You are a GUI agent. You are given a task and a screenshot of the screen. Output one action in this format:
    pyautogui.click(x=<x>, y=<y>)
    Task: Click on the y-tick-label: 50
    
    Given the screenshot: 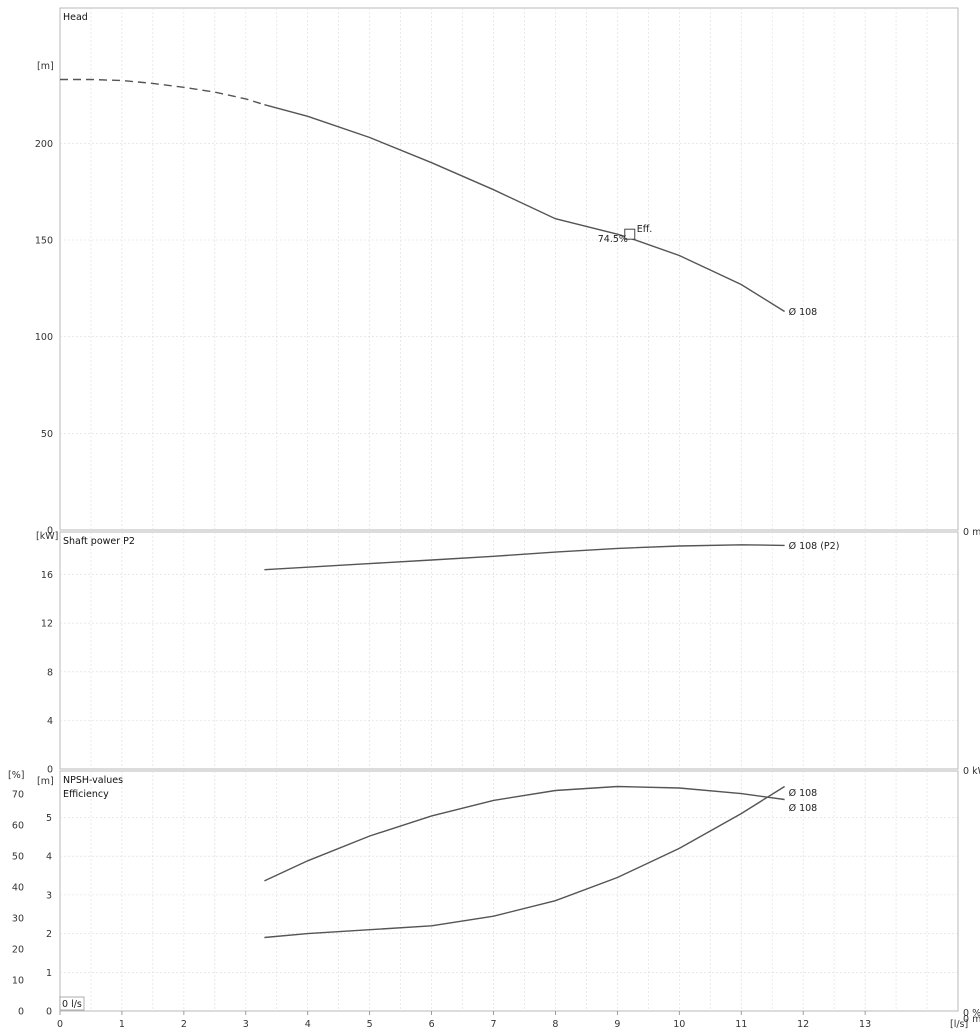 What is the action you would take?
    pyautogui.click(x=47, y=434)
    